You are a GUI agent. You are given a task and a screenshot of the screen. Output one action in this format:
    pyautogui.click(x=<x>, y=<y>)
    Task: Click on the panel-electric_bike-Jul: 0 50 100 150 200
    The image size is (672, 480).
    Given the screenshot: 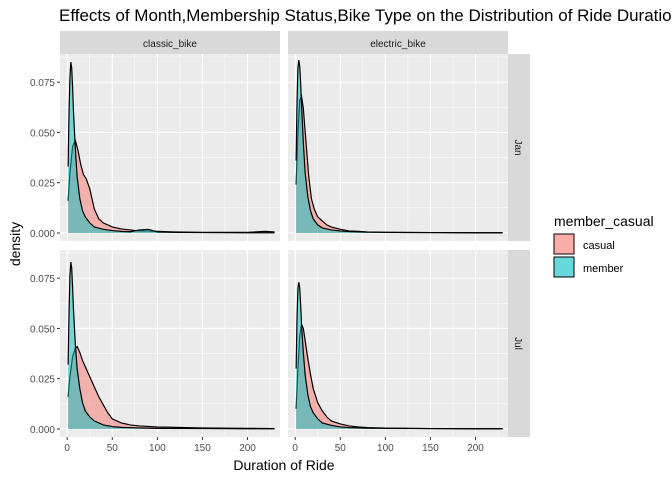 What is the action you would take?
    pyautogui.click(x=398, y=352)
    